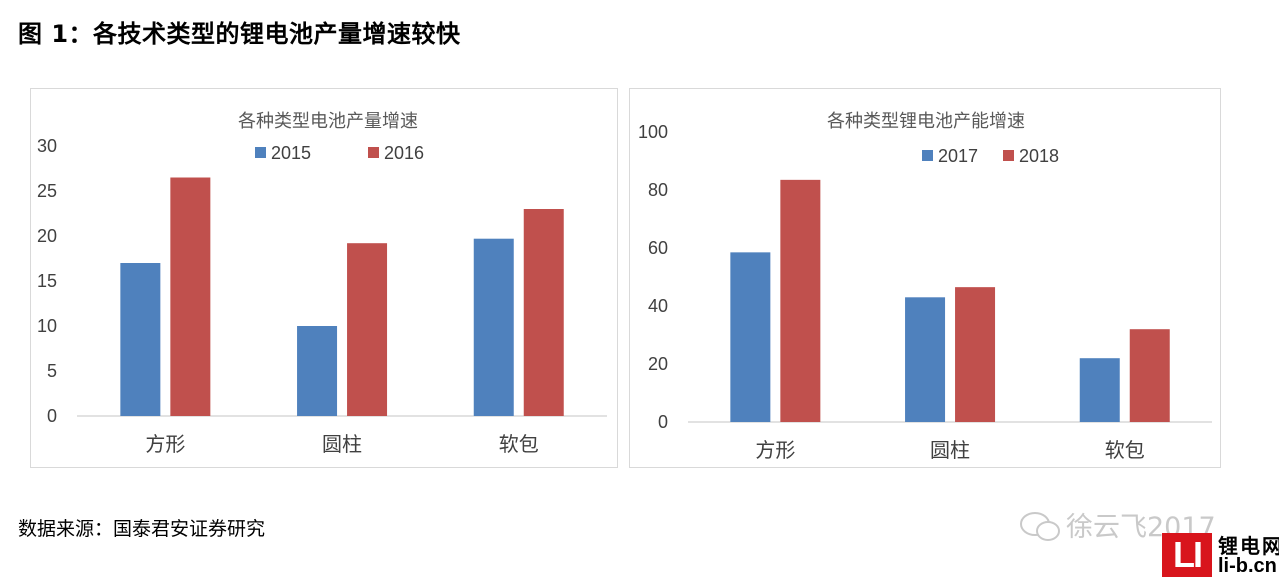 Image resolution: width=1279 pixels, height=580 pixels. Describe the element at coordinates (1247, 566) in the screenshot. I see `libcn-logo-url: li-b.cn` at that location.